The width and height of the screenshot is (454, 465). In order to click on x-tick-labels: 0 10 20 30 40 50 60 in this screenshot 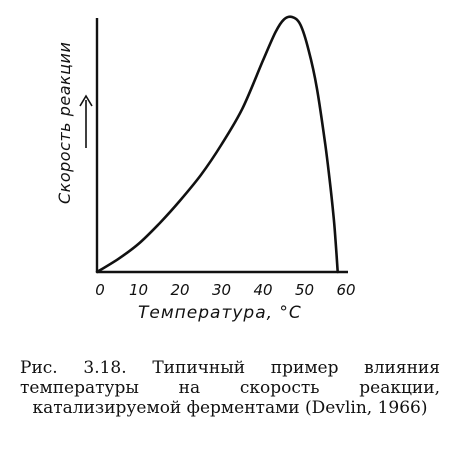, I will do `click(225, 290)`.